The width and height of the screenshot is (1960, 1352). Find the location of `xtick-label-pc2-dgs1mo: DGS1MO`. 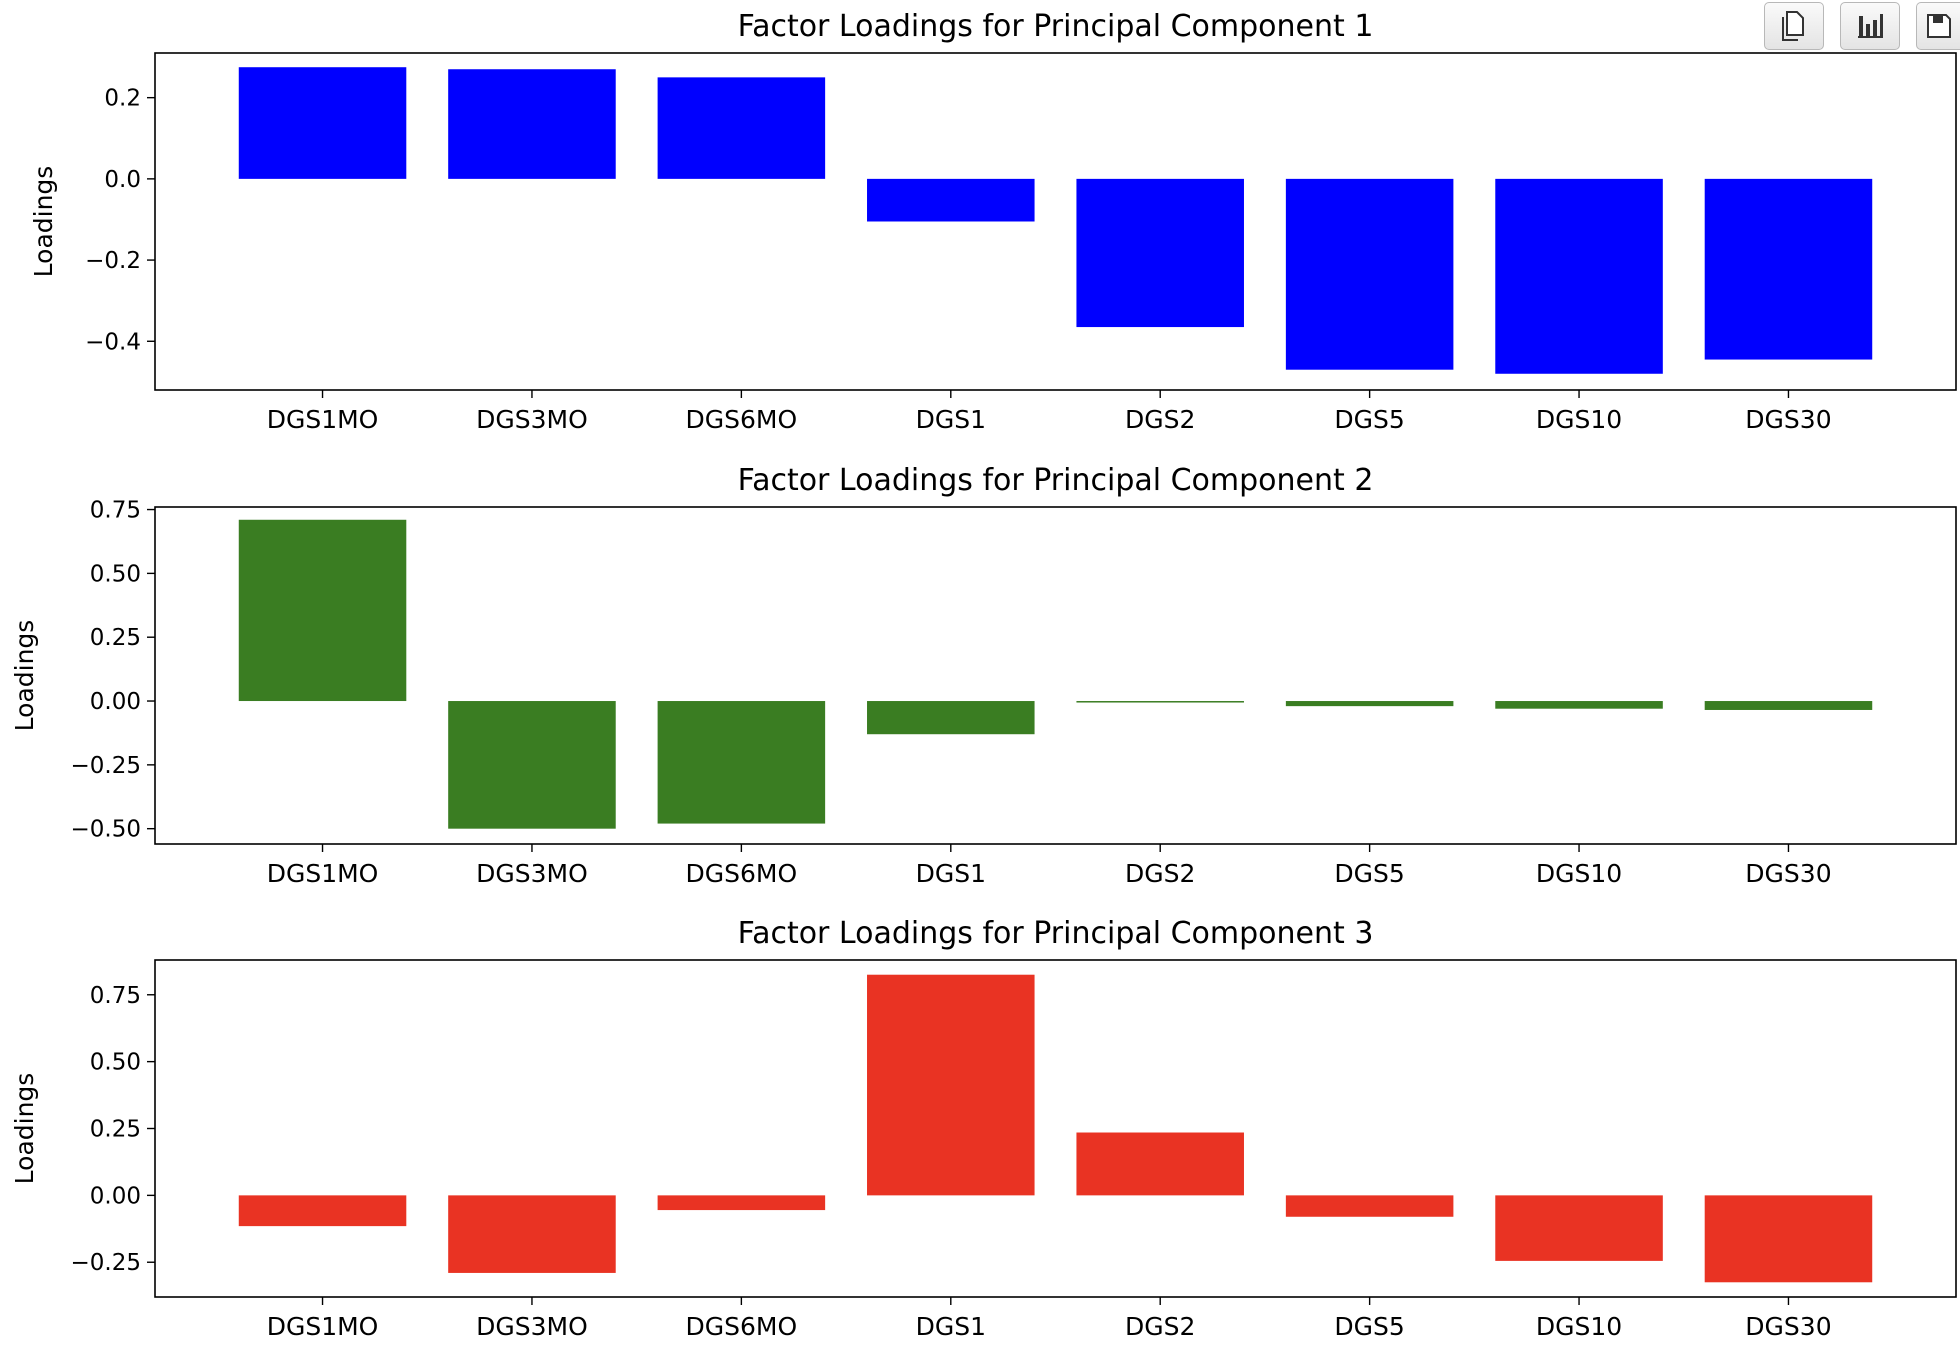

xtick-label-pc2-dgs1mo: DGS1MO is located at coordinates (323, 873).